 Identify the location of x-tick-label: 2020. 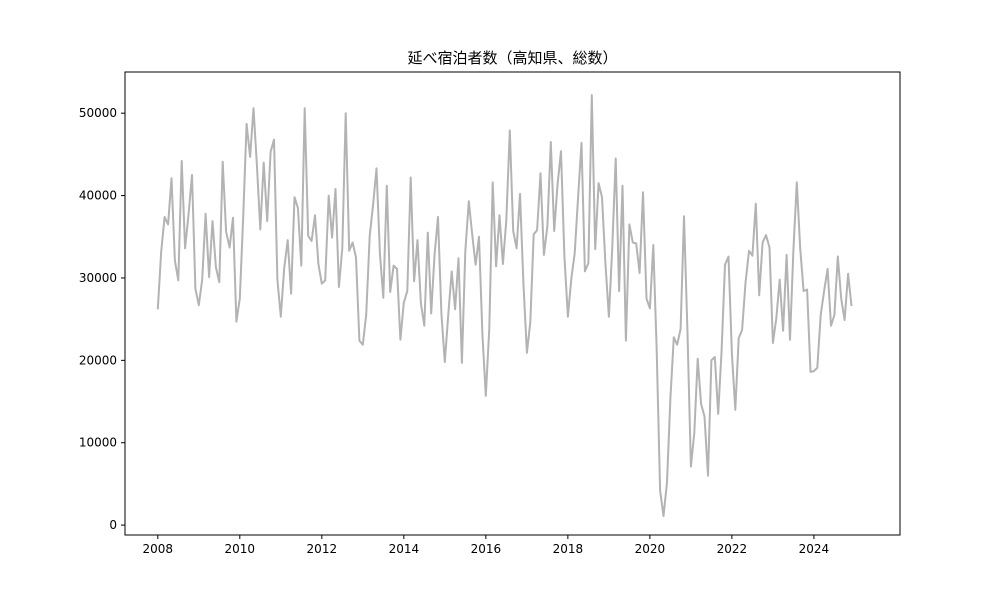
(650, 549).